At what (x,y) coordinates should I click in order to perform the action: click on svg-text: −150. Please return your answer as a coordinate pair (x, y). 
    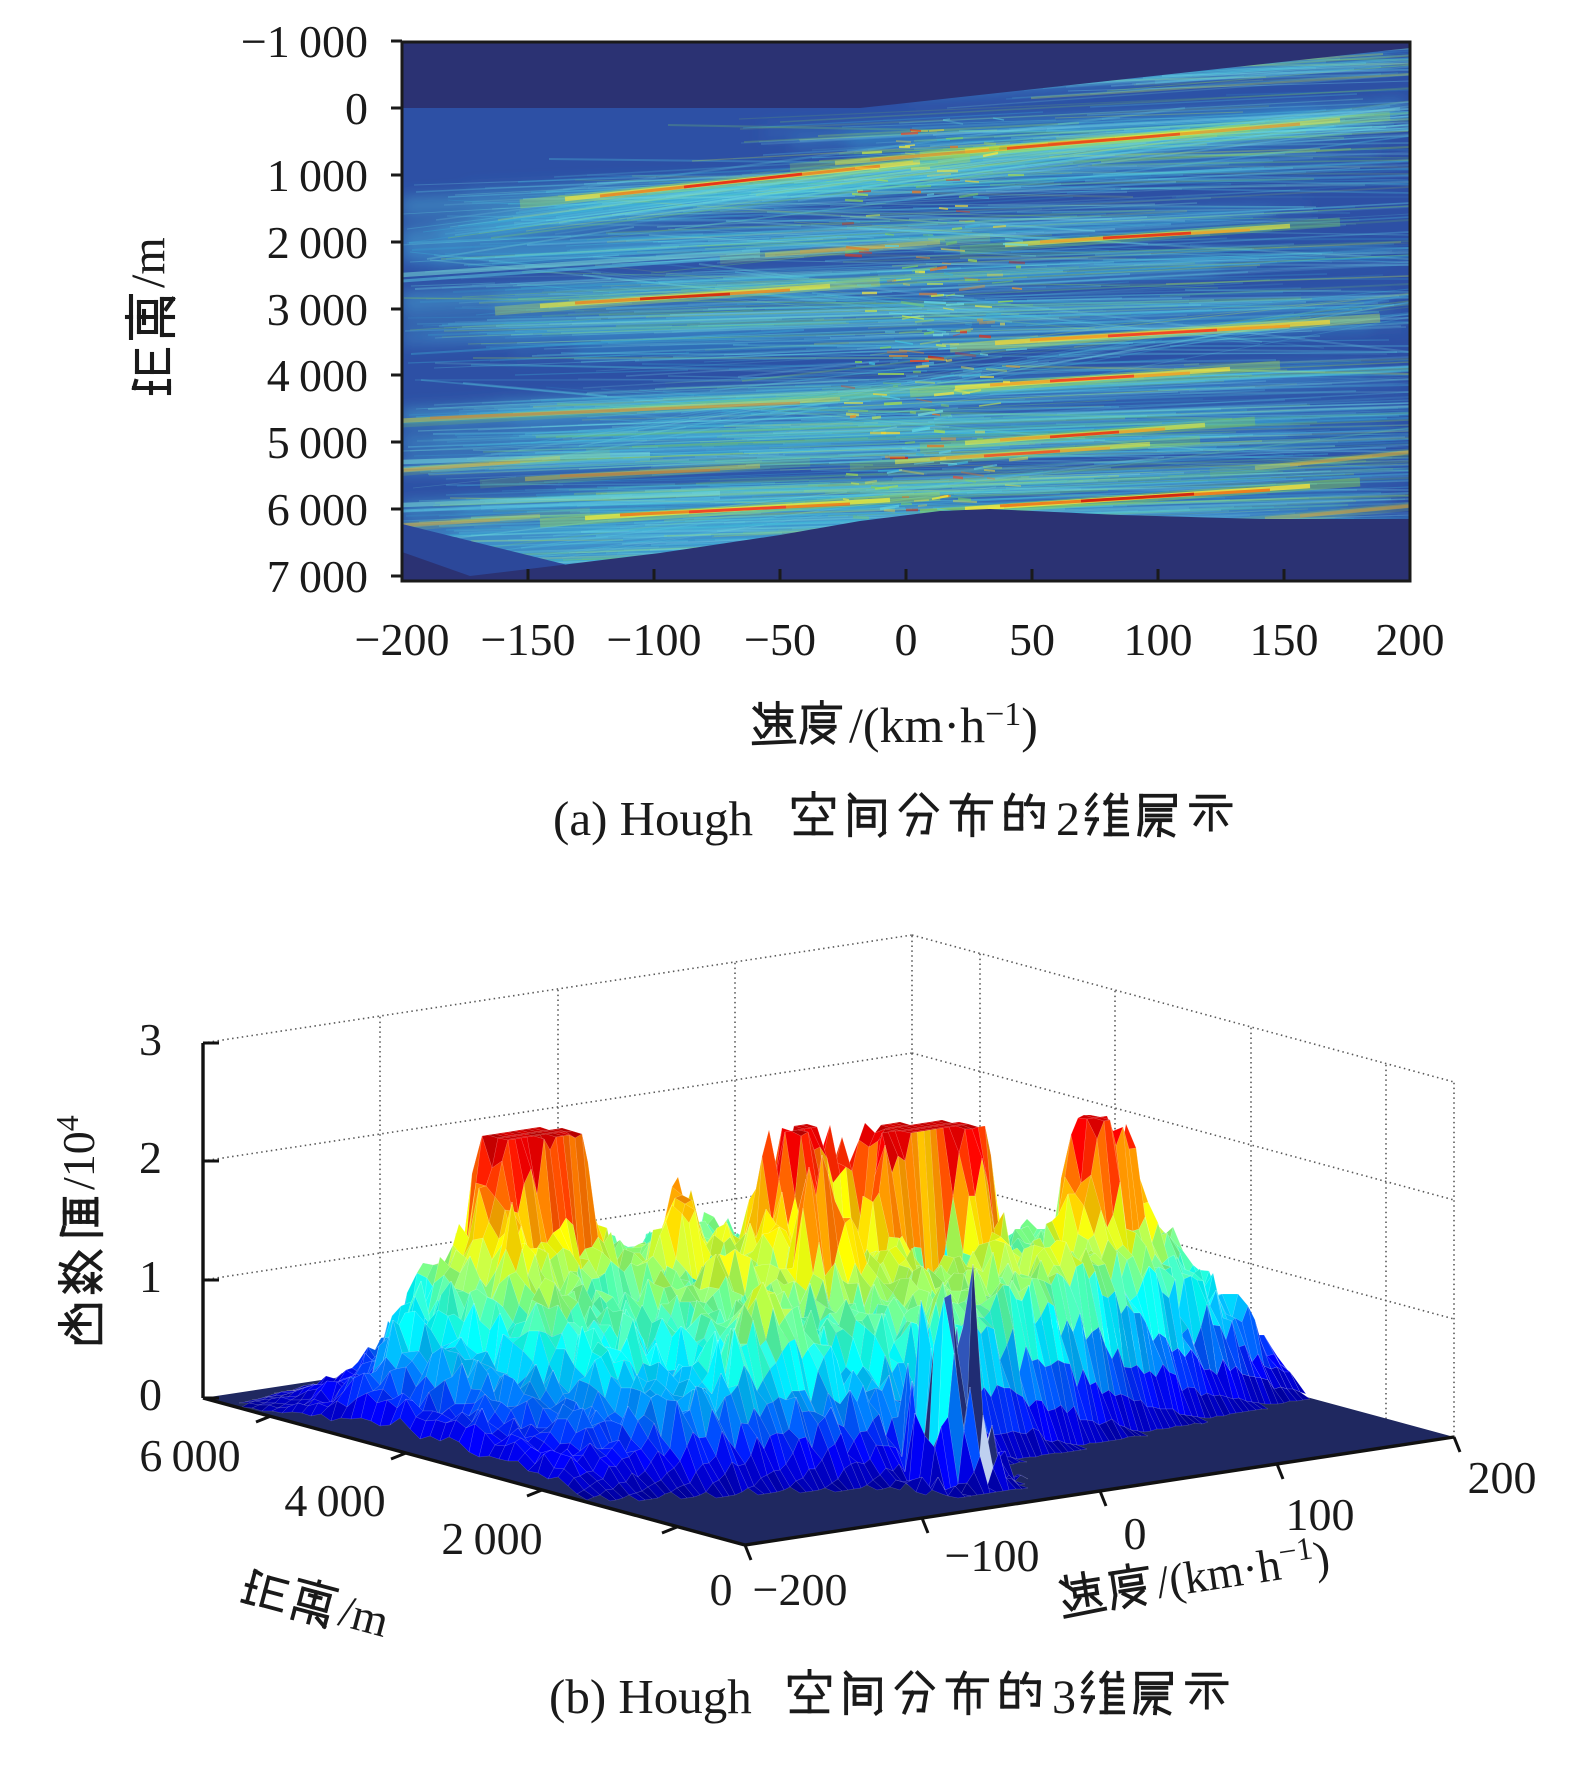
    Looking at the image, I should click on (528, 639).